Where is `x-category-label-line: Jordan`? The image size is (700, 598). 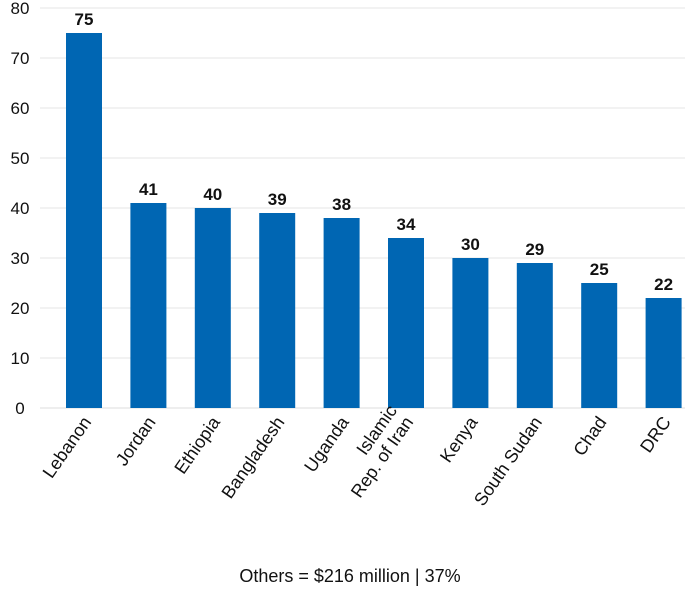 x-category-label-line: Jordan is located at coordinates (136, 441).